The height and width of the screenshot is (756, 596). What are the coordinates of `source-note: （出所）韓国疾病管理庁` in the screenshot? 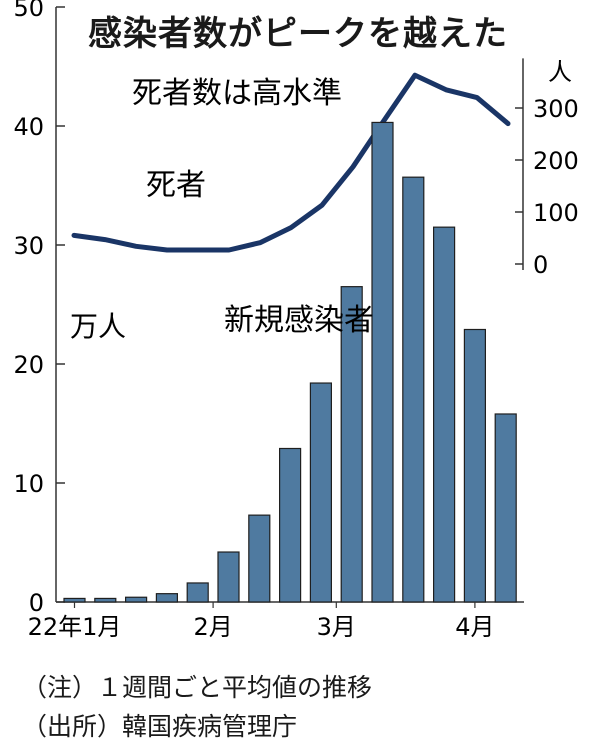 It's located at (160, 726).